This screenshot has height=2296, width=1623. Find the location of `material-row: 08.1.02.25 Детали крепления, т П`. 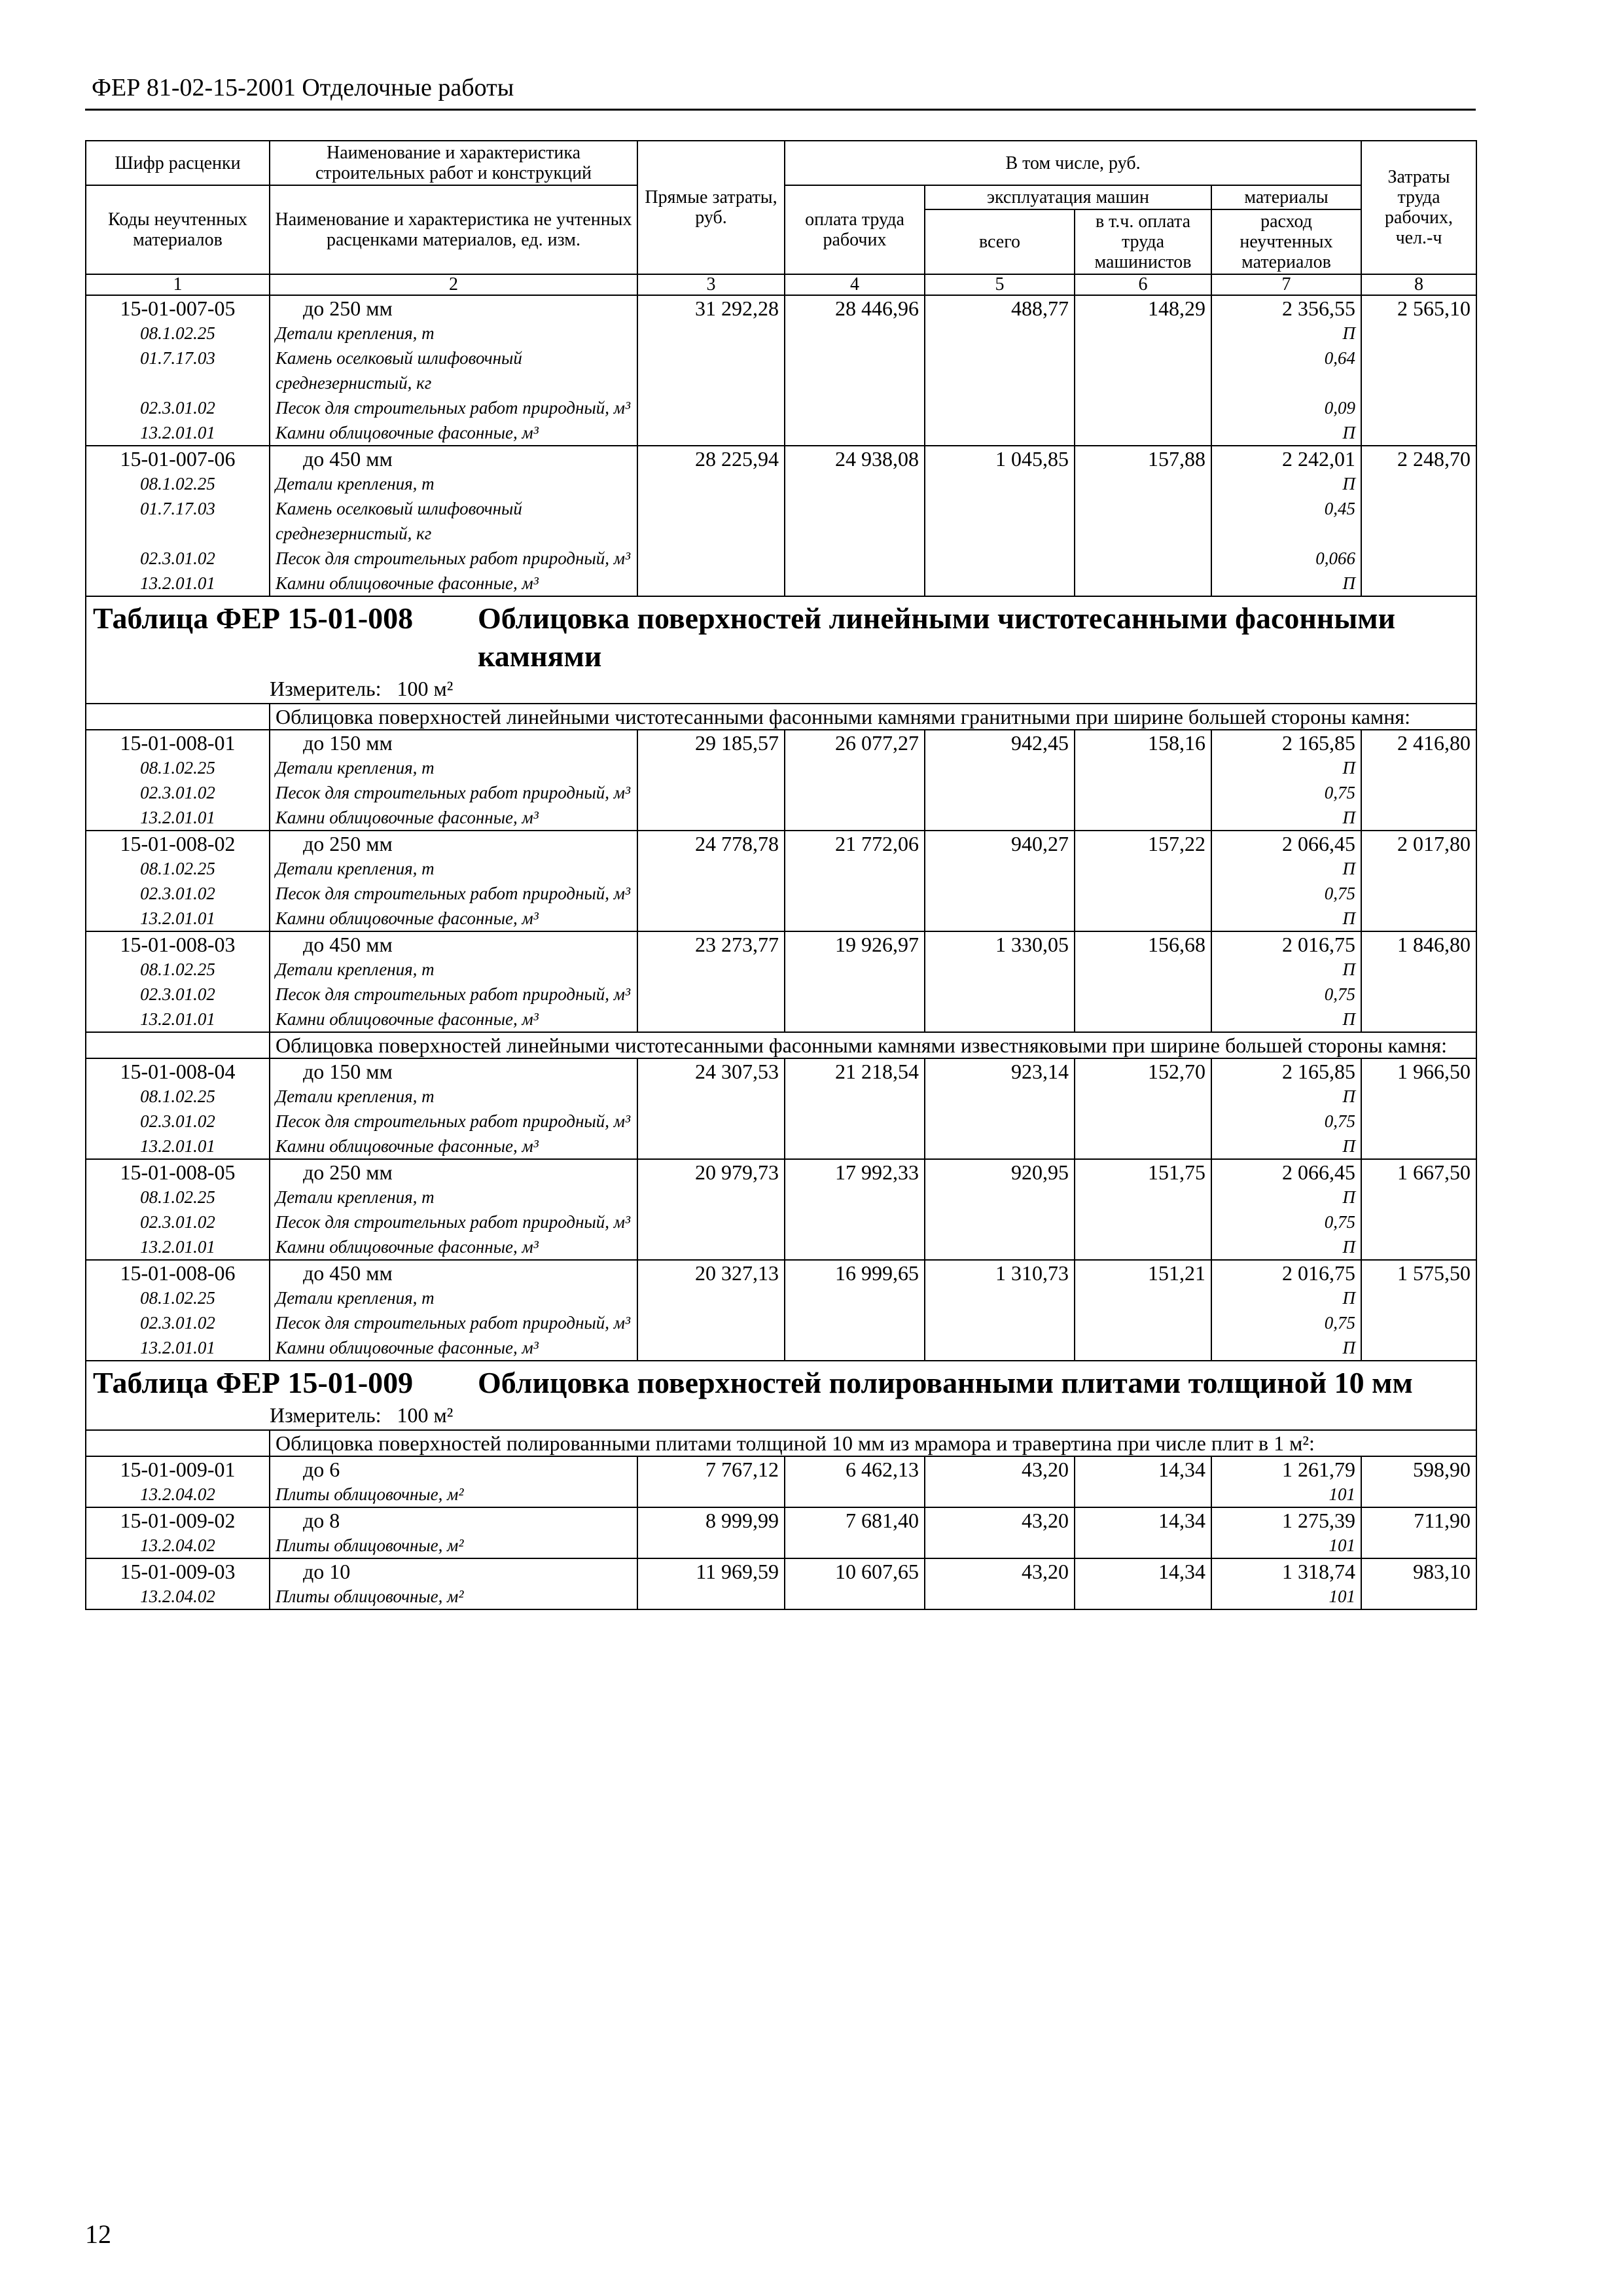

material-row: 08.1.02.25 Детали крепления, т П is located at coordinates (781, 1297).